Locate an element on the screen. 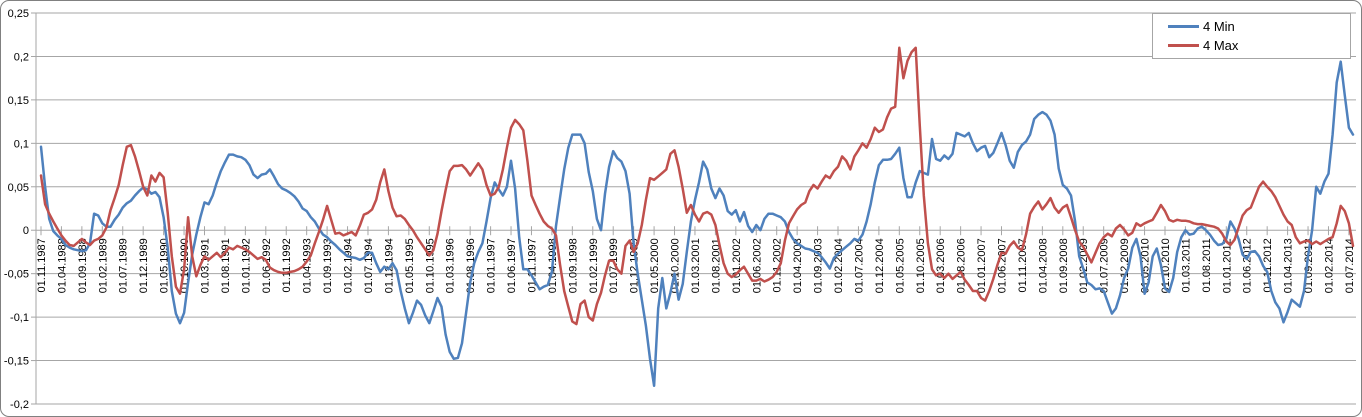 Image resolution: width=1362 pixels, height=417 pixels. x-axis-label: 01.08.2006 is located at coordinates (962, 265).